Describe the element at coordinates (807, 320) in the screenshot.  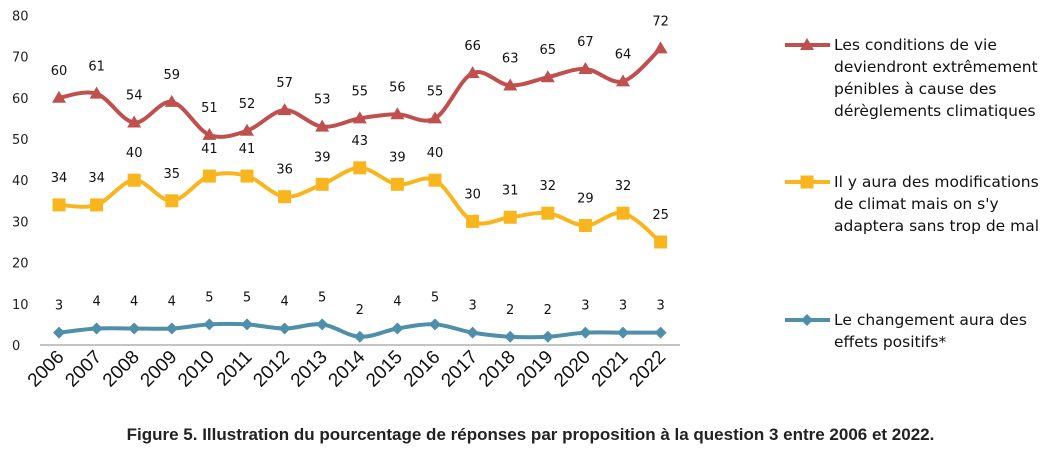
I see `legend-marker` at that location.